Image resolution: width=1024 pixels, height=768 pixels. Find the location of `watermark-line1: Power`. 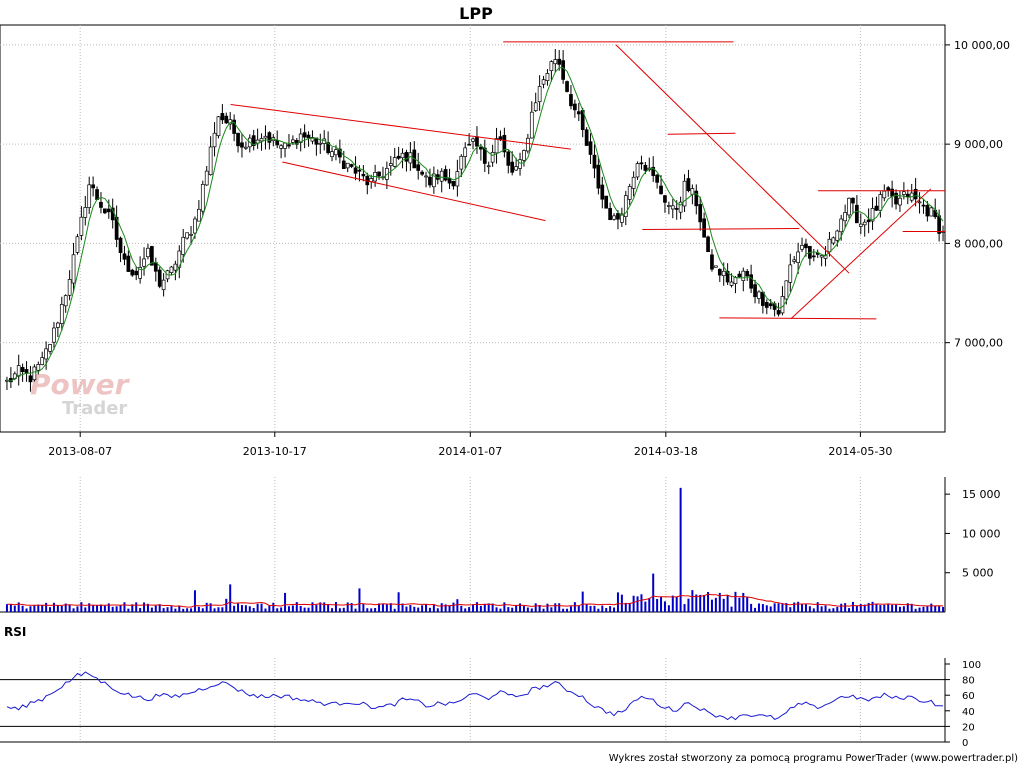

watermark-line1: Power is located at coordinates (80, 384).